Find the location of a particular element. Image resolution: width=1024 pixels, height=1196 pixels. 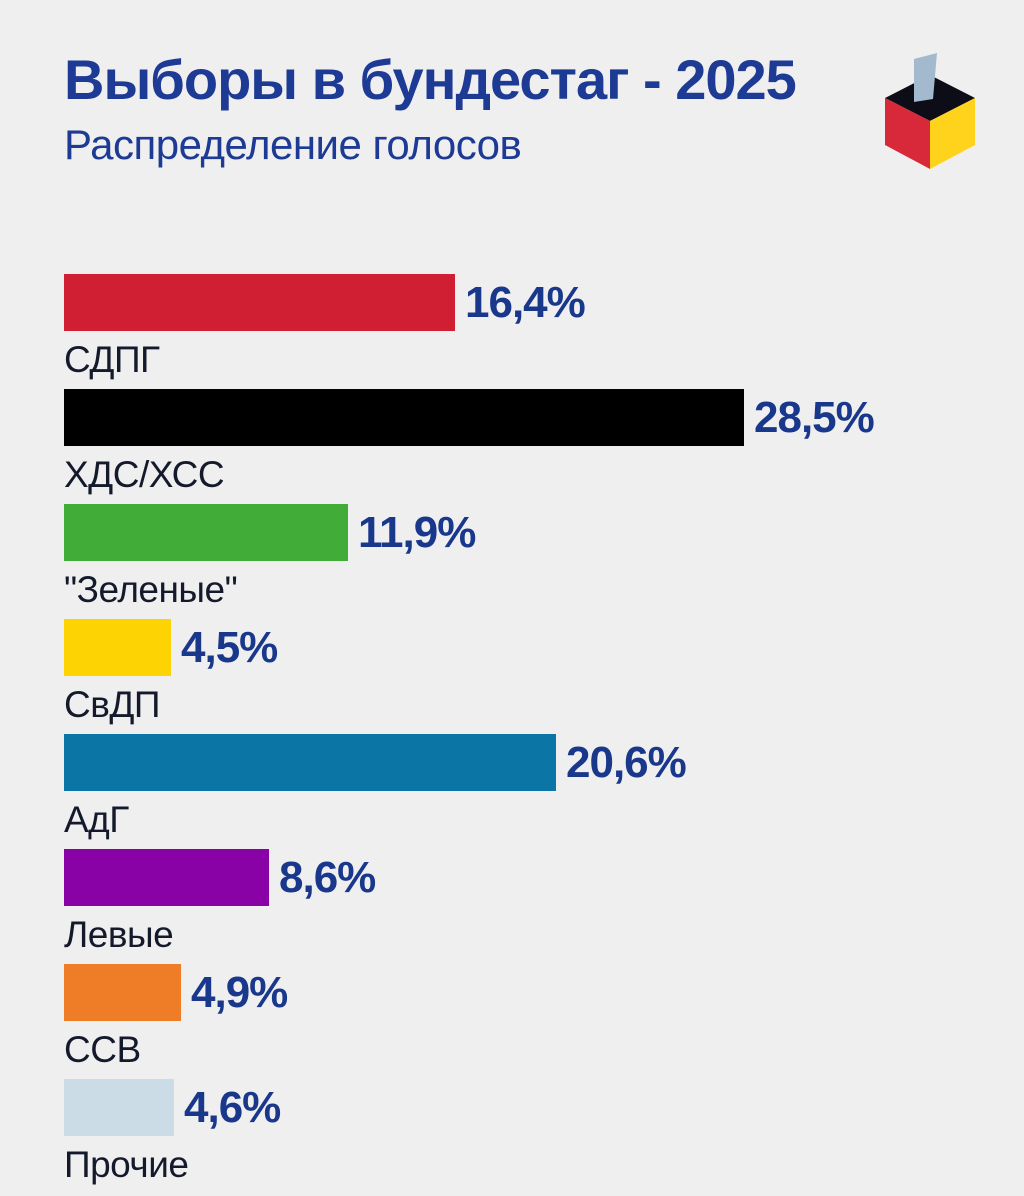

bar-line: 28,5% is located at coordinates (544, 418).